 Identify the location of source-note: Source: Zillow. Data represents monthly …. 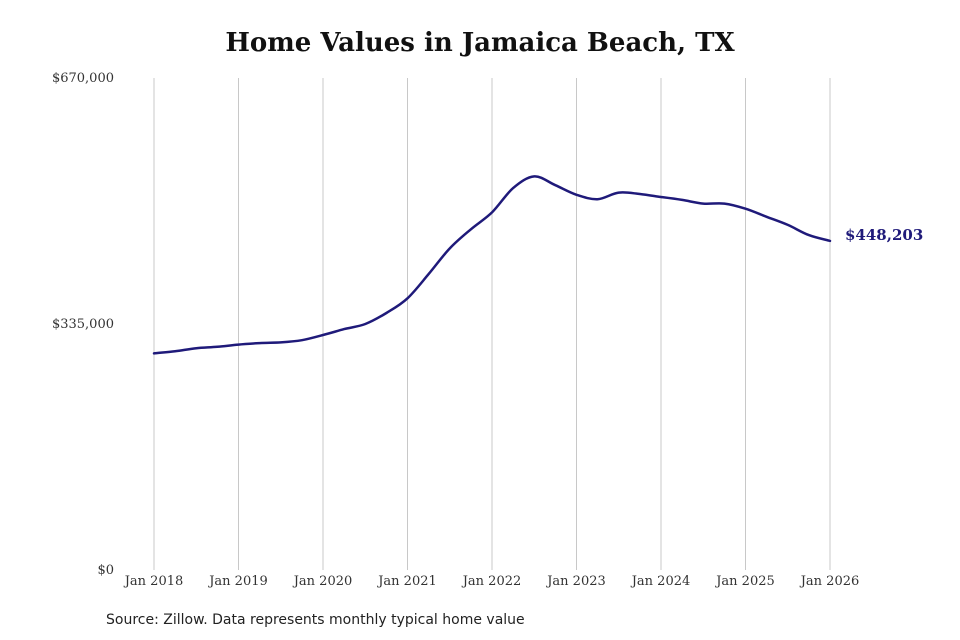
(315, 620).